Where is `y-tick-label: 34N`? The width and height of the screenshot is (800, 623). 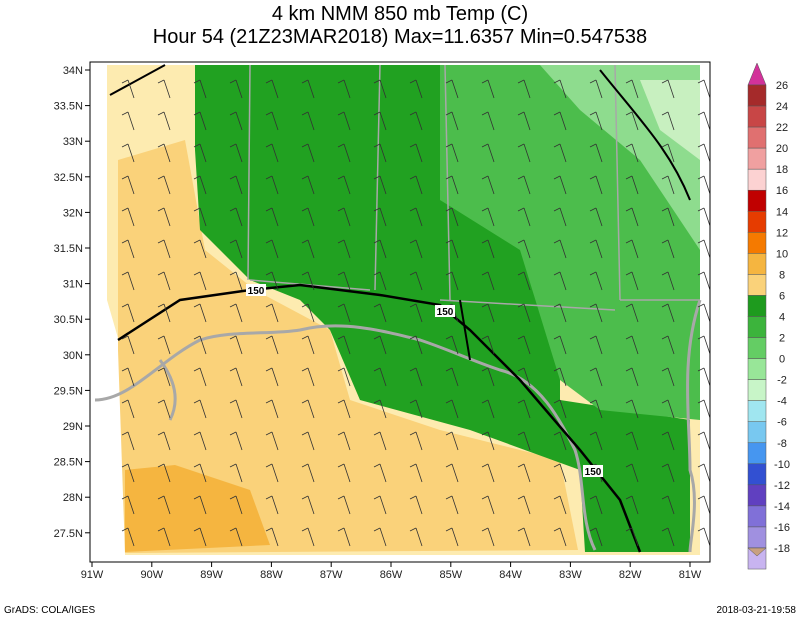
y-tick-label: 34N is located at coordinates (73, 71).